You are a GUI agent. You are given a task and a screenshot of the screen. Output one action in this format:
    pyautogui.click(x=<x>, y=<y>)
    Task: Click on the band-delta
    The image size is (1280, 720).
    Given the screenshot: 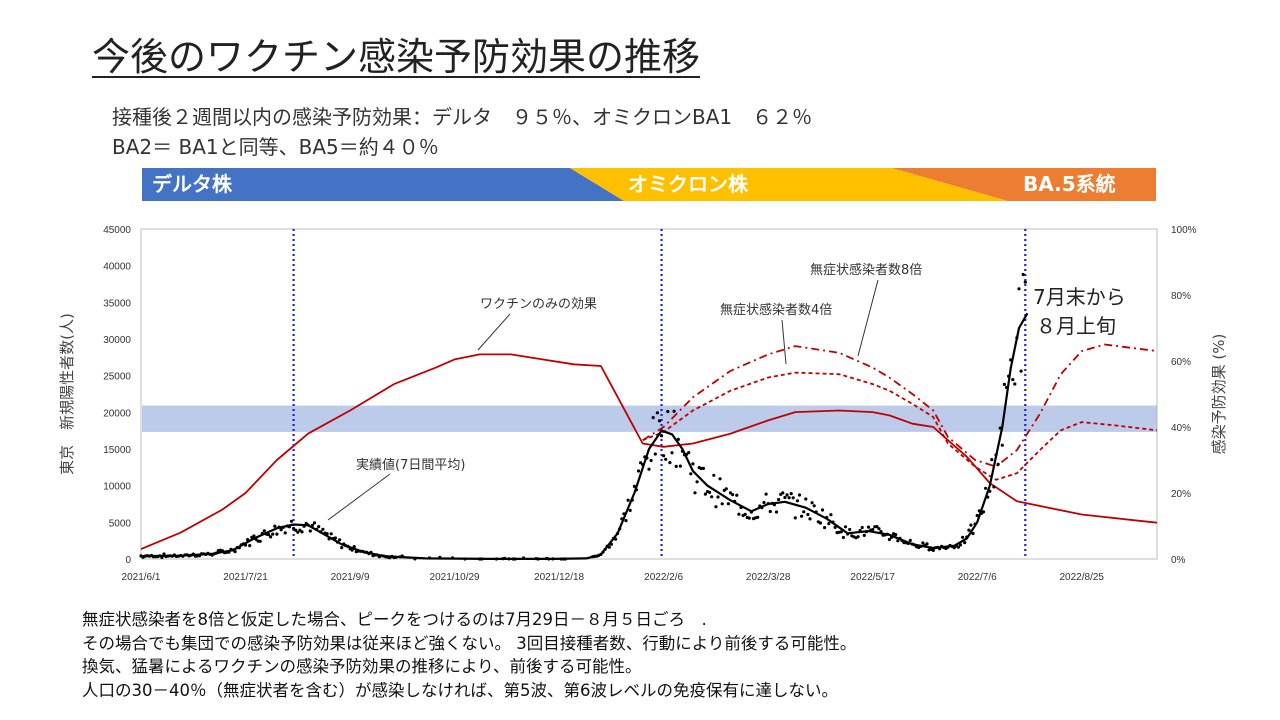 What is the action you would take?
    pyautogui.click(x=383, y=184)
    